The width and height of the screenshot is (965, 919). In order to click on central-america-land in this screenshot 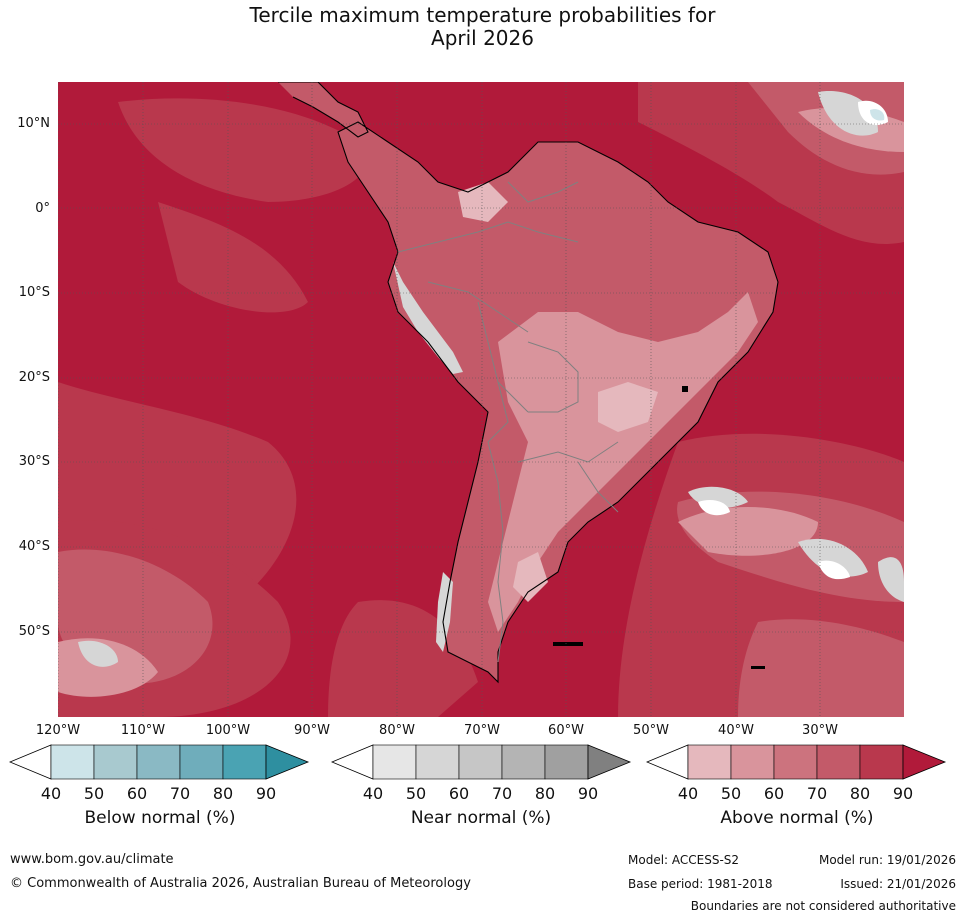, I will do `click(323, 109)`.